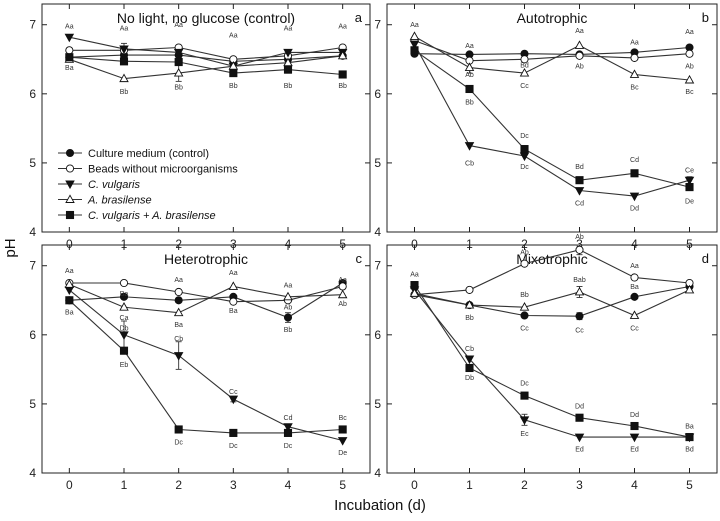 The height and width of the screenshot is (521, 720). Describe the element at coordinates (206, 259) in the screenshot. I see `panel-title: Heterotrophic` at that location.